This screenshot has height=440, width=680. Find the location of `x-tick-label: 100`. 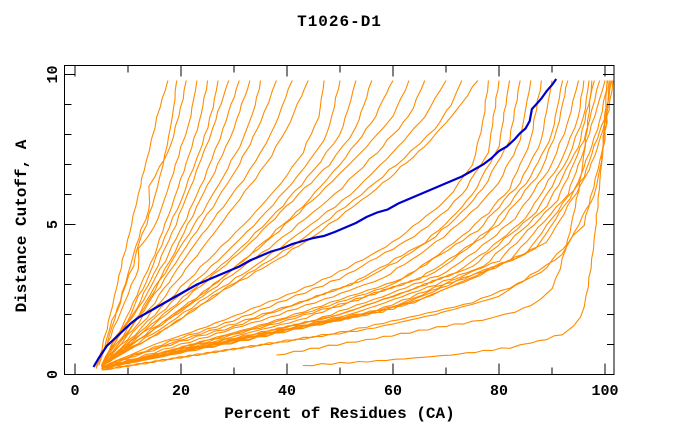

x-tick-label: 100 is located at coordinates (604, 391).